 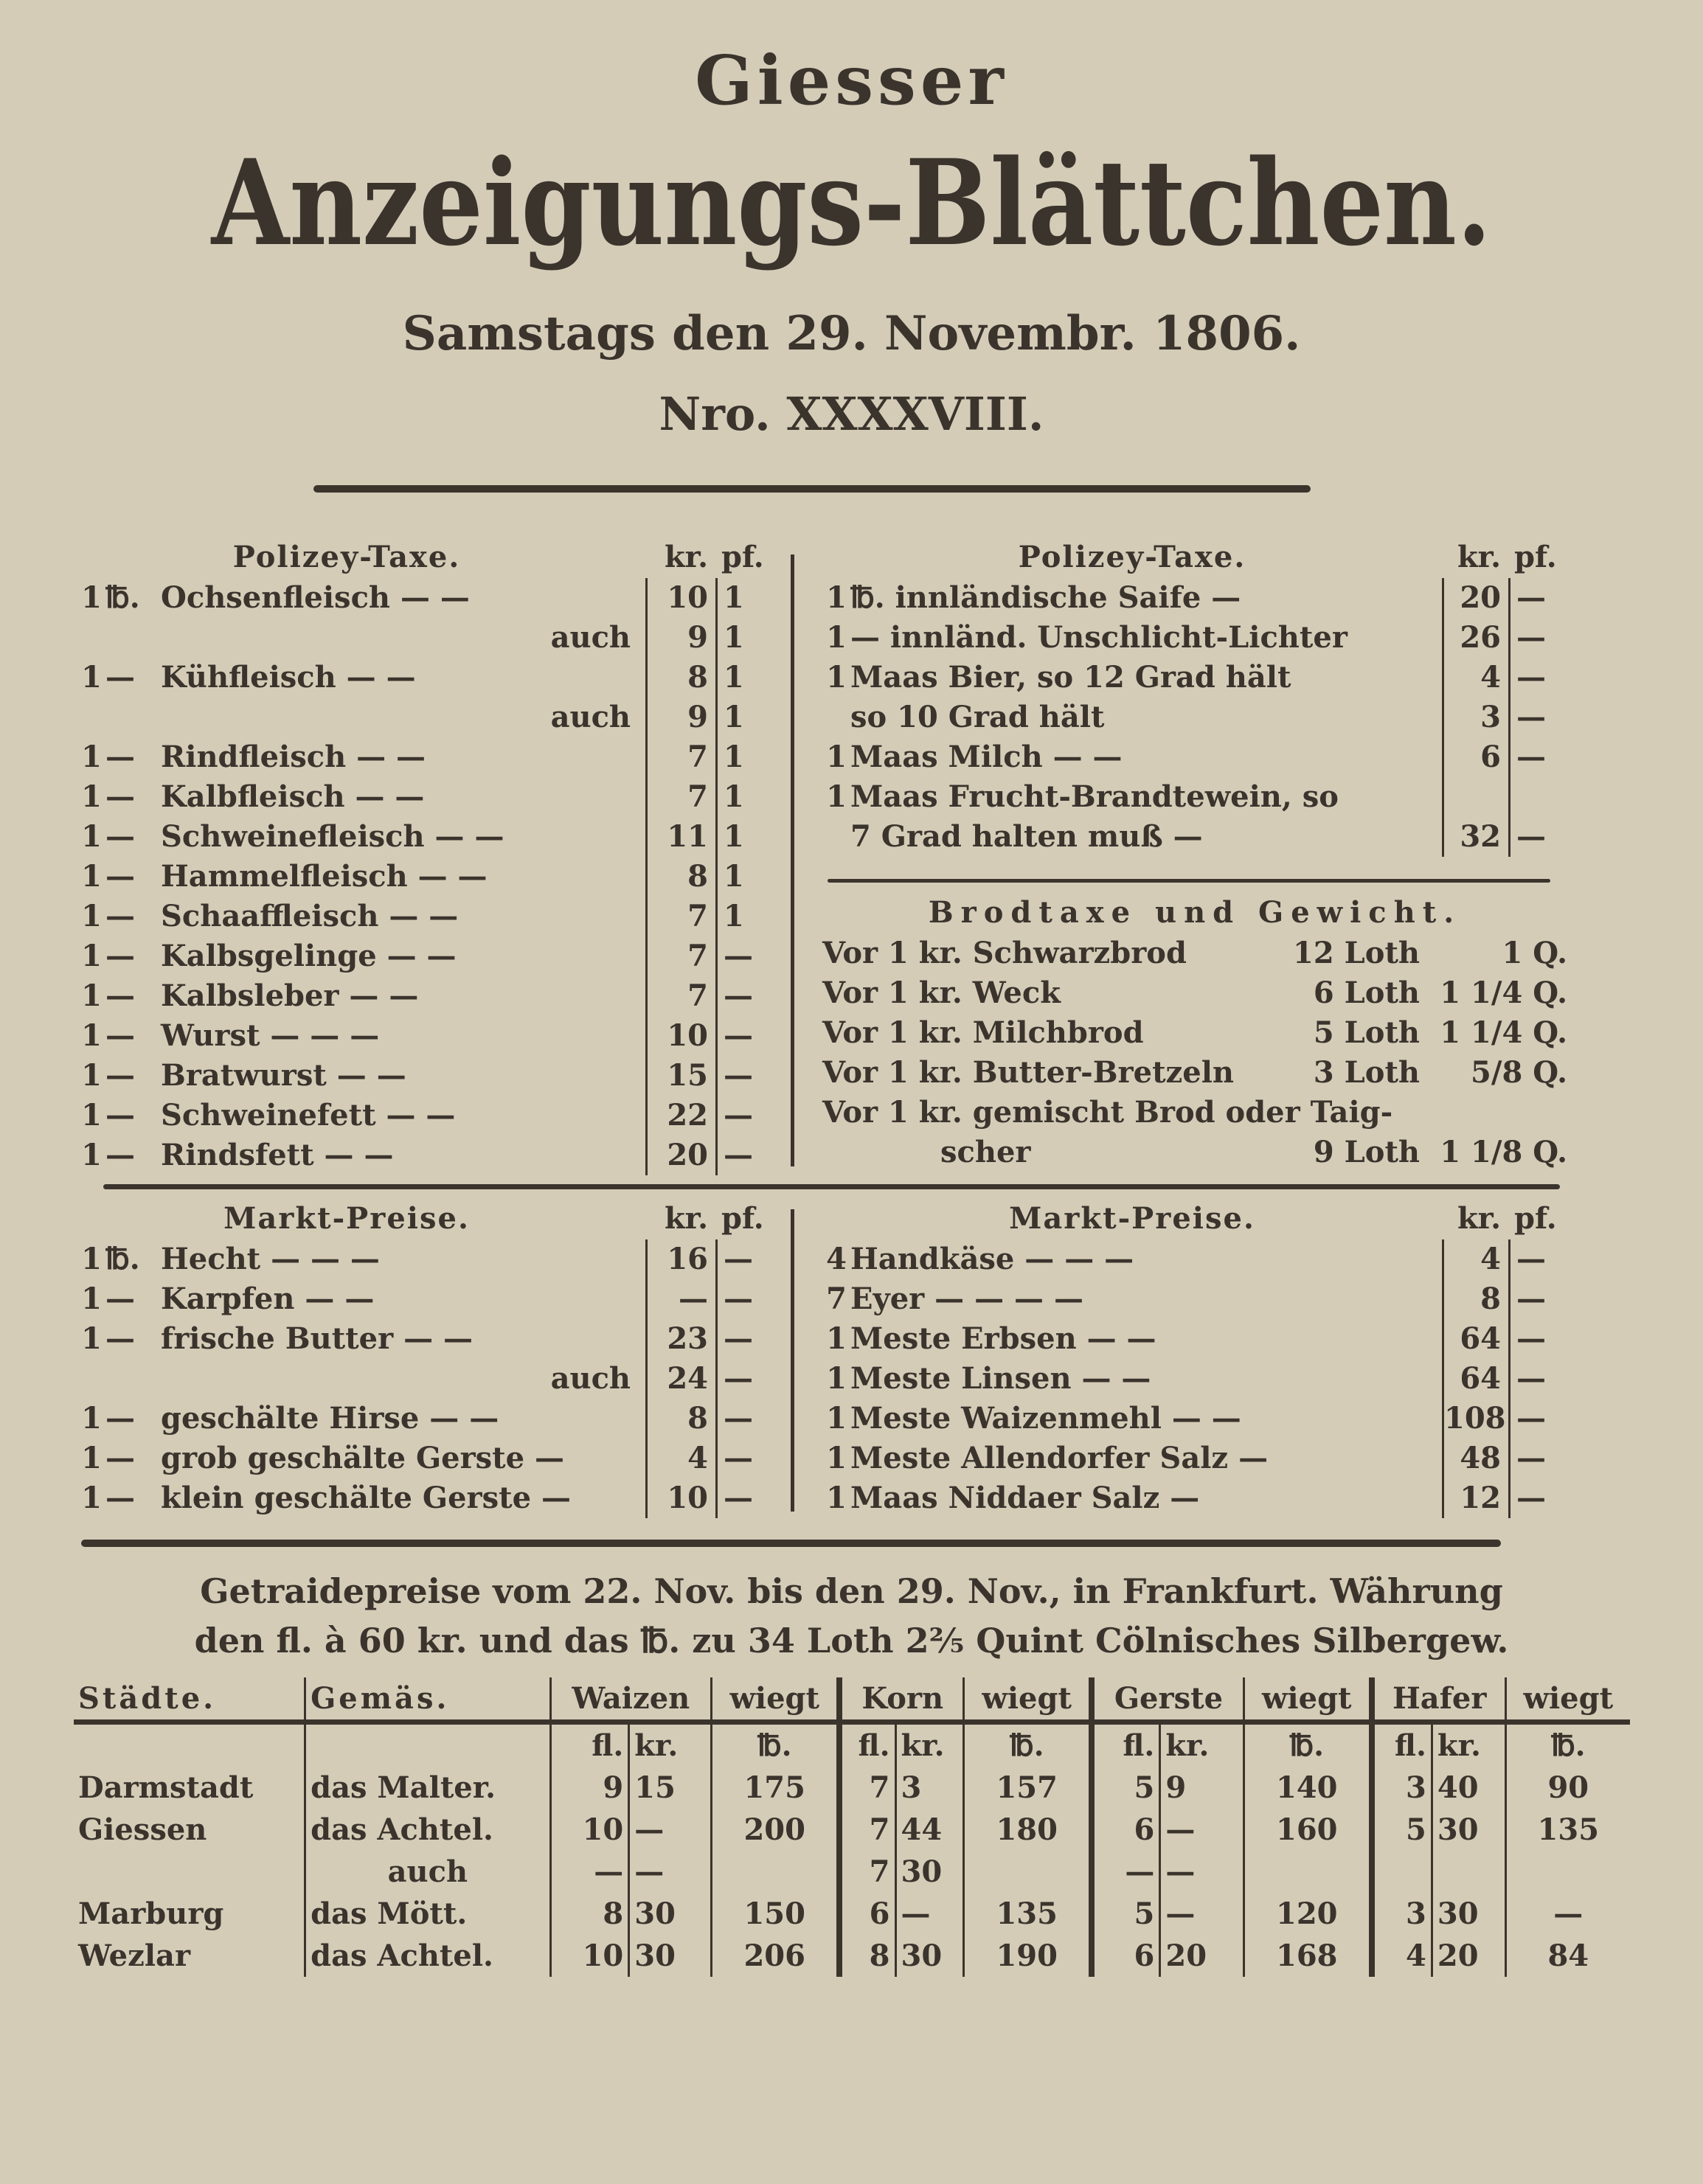 What do you see at coordinates (1000, 1378) in the screenshot?
I see `item-name: Meste Linsen — —` at bounding box center [1000, 1378].